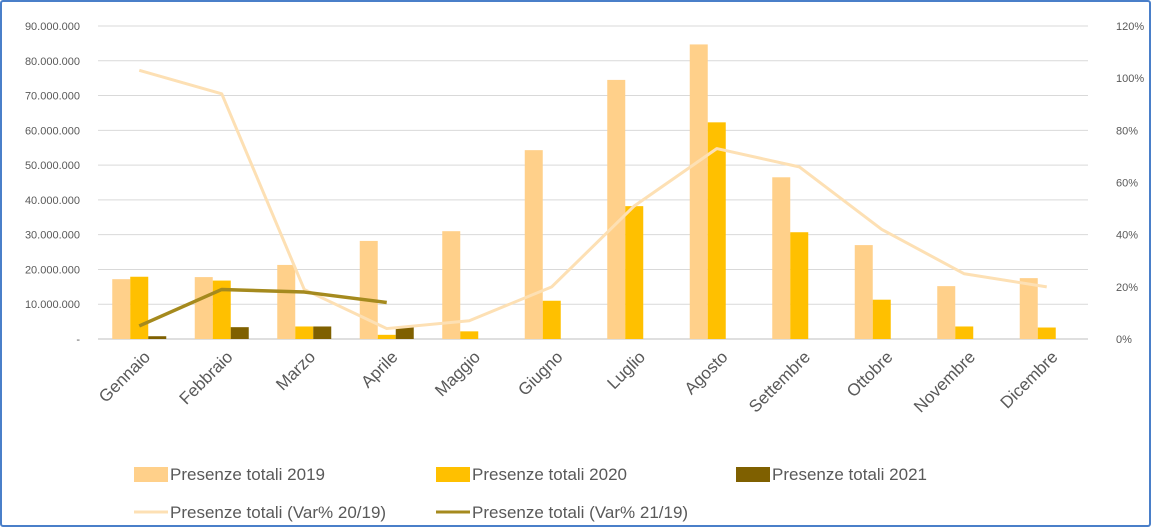 The height and width of the screenshot is (527, 1151). I want to click on right-axis-tick-label: 40%, so click(1127, 236).